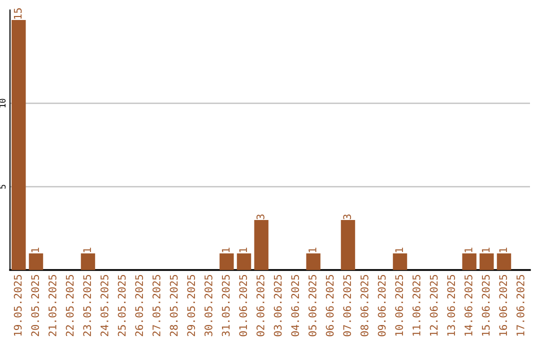 The height and width of the screenshot is (340, 540). Describe the element at coordinates (468, 305) in the screenshot. I see `x-tick-label: 14.06.2025` at that location.